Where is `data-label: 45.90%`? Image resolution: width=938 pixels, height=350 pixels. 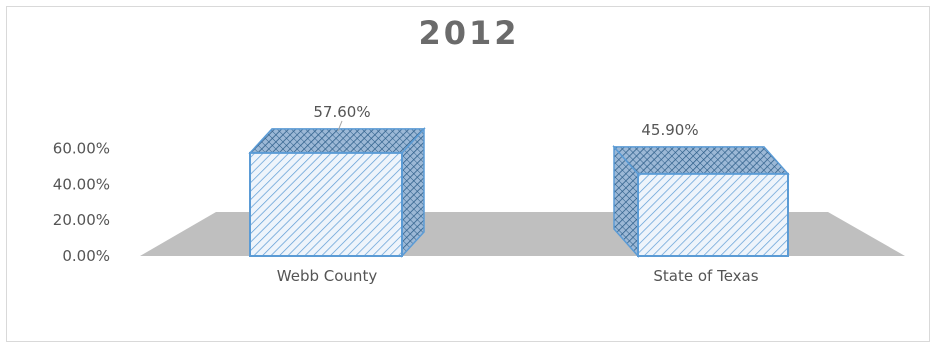
data-label: 45.90% is located at coordinates (669, 130).